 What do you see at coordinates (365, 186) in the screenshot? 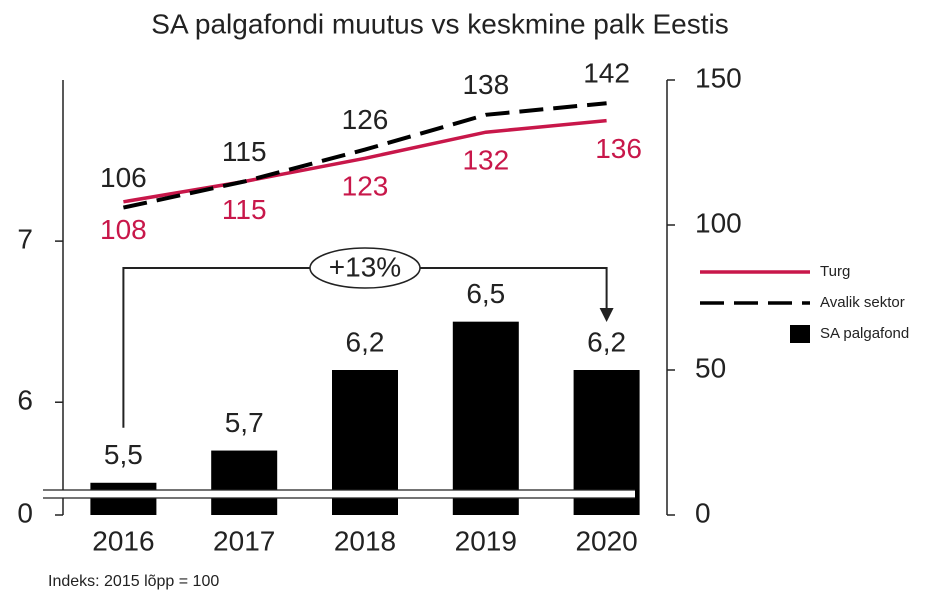
I see `line-label: 123` at bounding box center [365, 186].